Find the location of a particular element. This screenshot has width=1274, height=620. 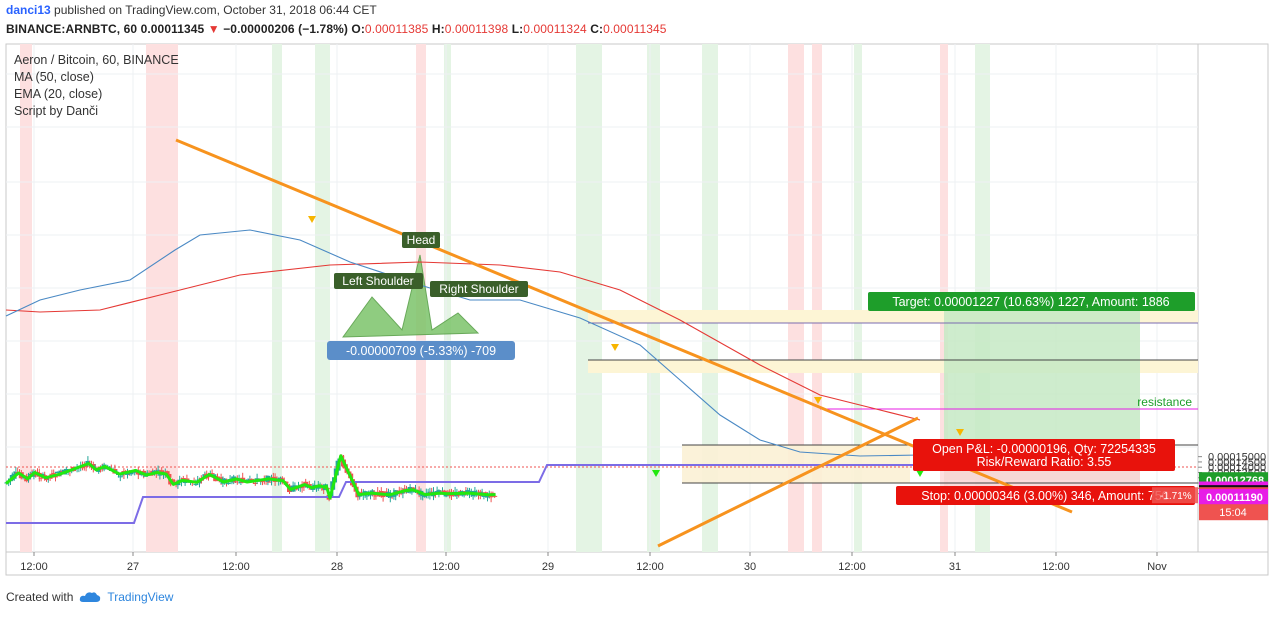

tradingview-cloud-icon is located at coordinates (90, 597).